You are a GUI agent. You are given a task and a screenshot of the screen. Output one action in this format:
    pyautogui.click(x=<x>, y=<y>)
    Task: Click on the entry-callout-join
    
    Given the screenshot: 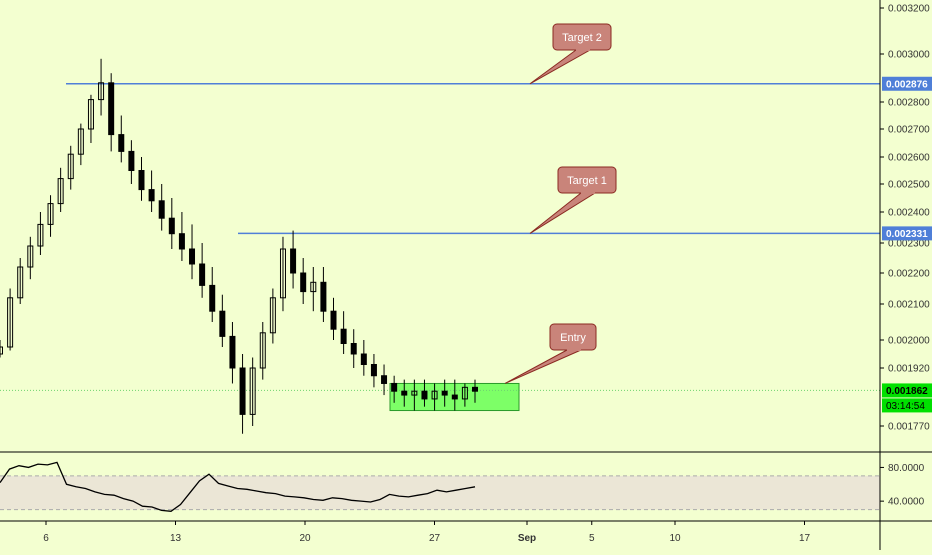 What is the action you would take?
    pyautogui.click(x=574, y=349)
    